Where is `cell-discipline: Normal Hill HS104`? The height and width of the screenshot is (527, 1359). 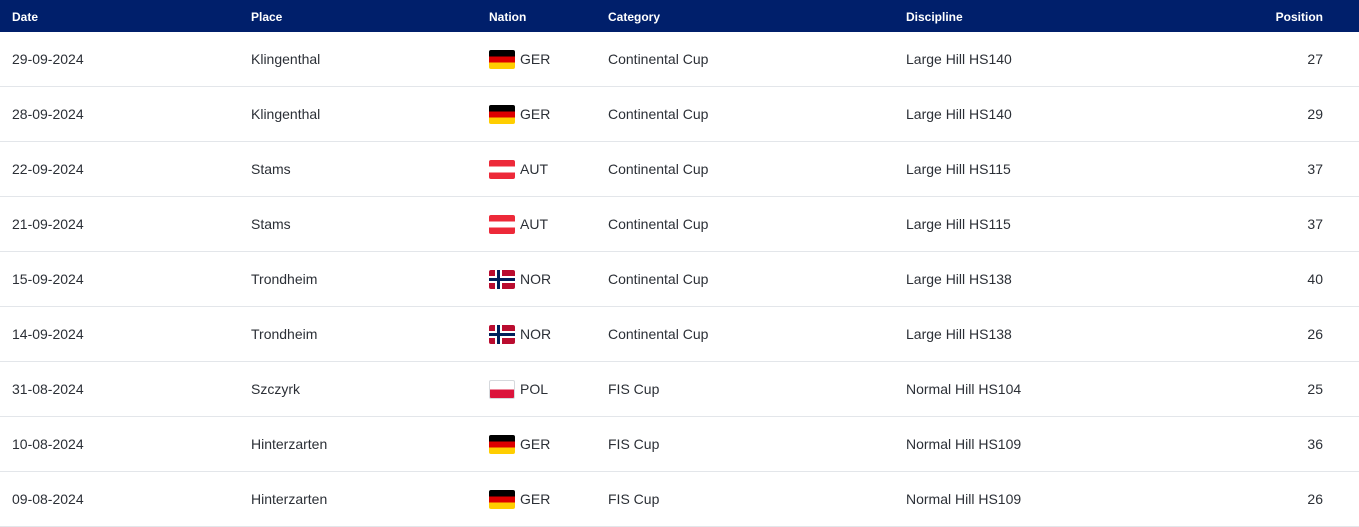
cell-discipline: Normal Hill HS104 is located at coordinates (964, 389).